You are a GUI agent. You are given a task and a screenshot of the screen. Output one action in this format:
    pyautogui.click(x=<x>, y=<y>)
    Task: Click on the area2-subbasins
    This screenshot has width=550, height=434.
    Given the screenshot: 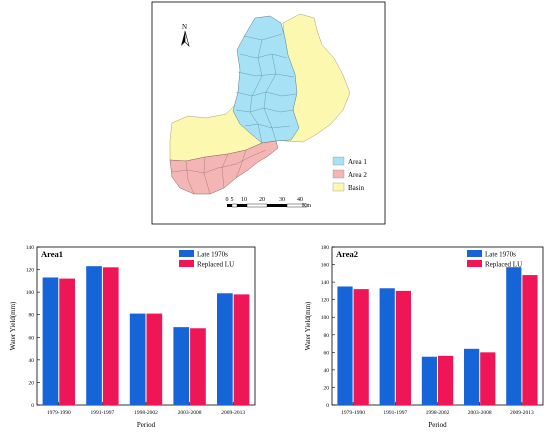 What is the action you would take?
    pyautogui.click(x=219, y=172)
    